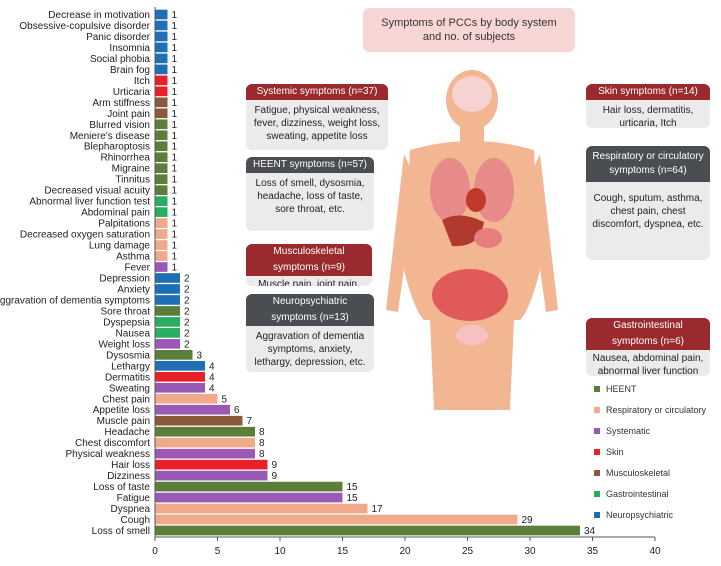 This screenshot has height=566, width=721. I want to click on category-label: Nausea, so click(133, 333).